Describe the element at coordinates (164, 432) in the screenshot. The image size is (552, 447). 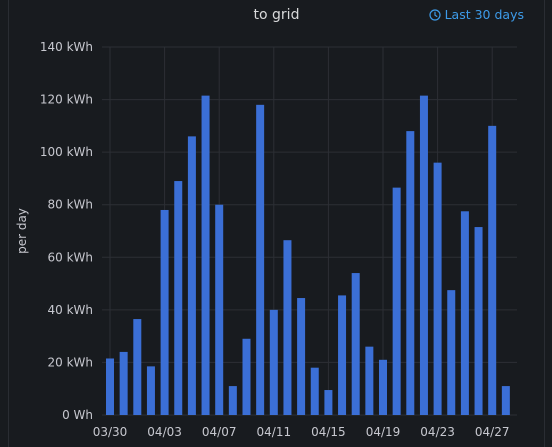
I see `x-tick-label: 04/03` at that location.